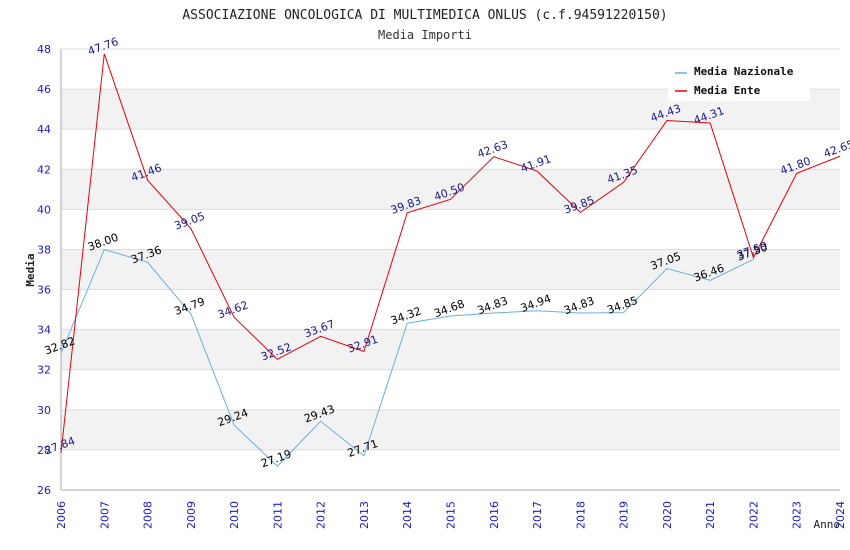 The image size is (850, 550). What do you see at coordinates (191, 515) in the screenshot?
I see `x-tick-label: 2009` at bounding box center [191, 515].